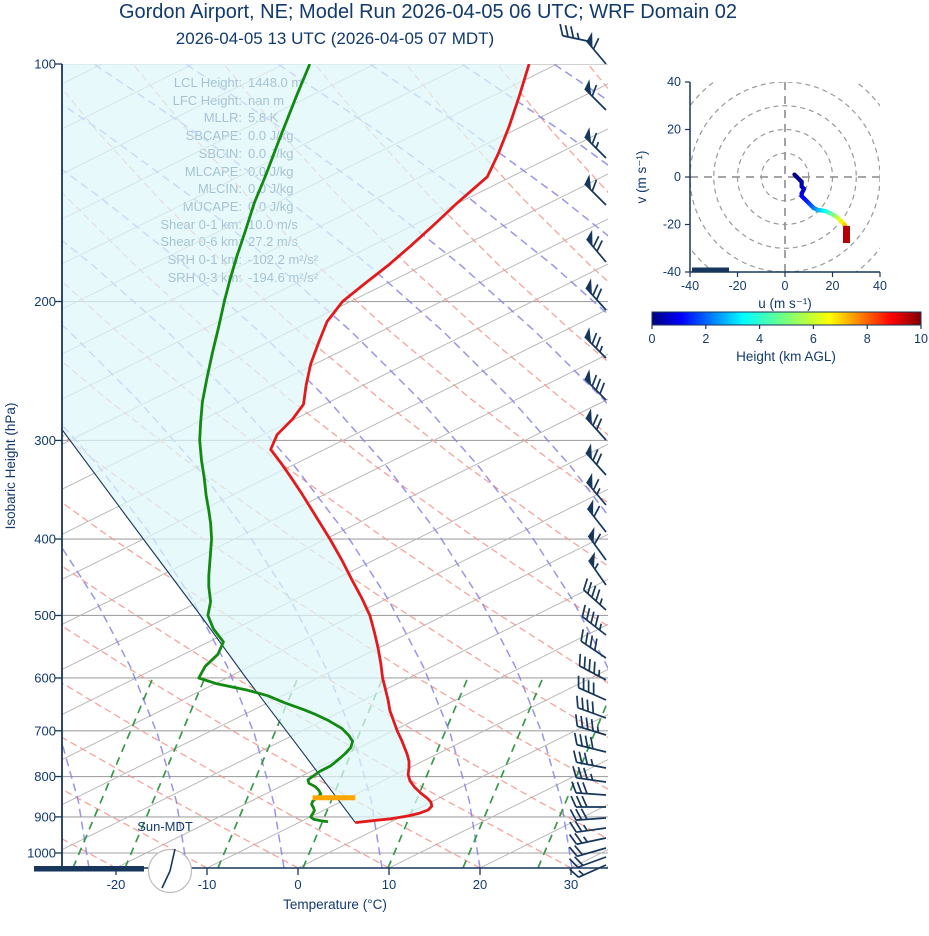 The width and height of the screenshot is (929, 936). I want to click on skewt-x-axis-label: Temperature (°C), so click(335, 904).